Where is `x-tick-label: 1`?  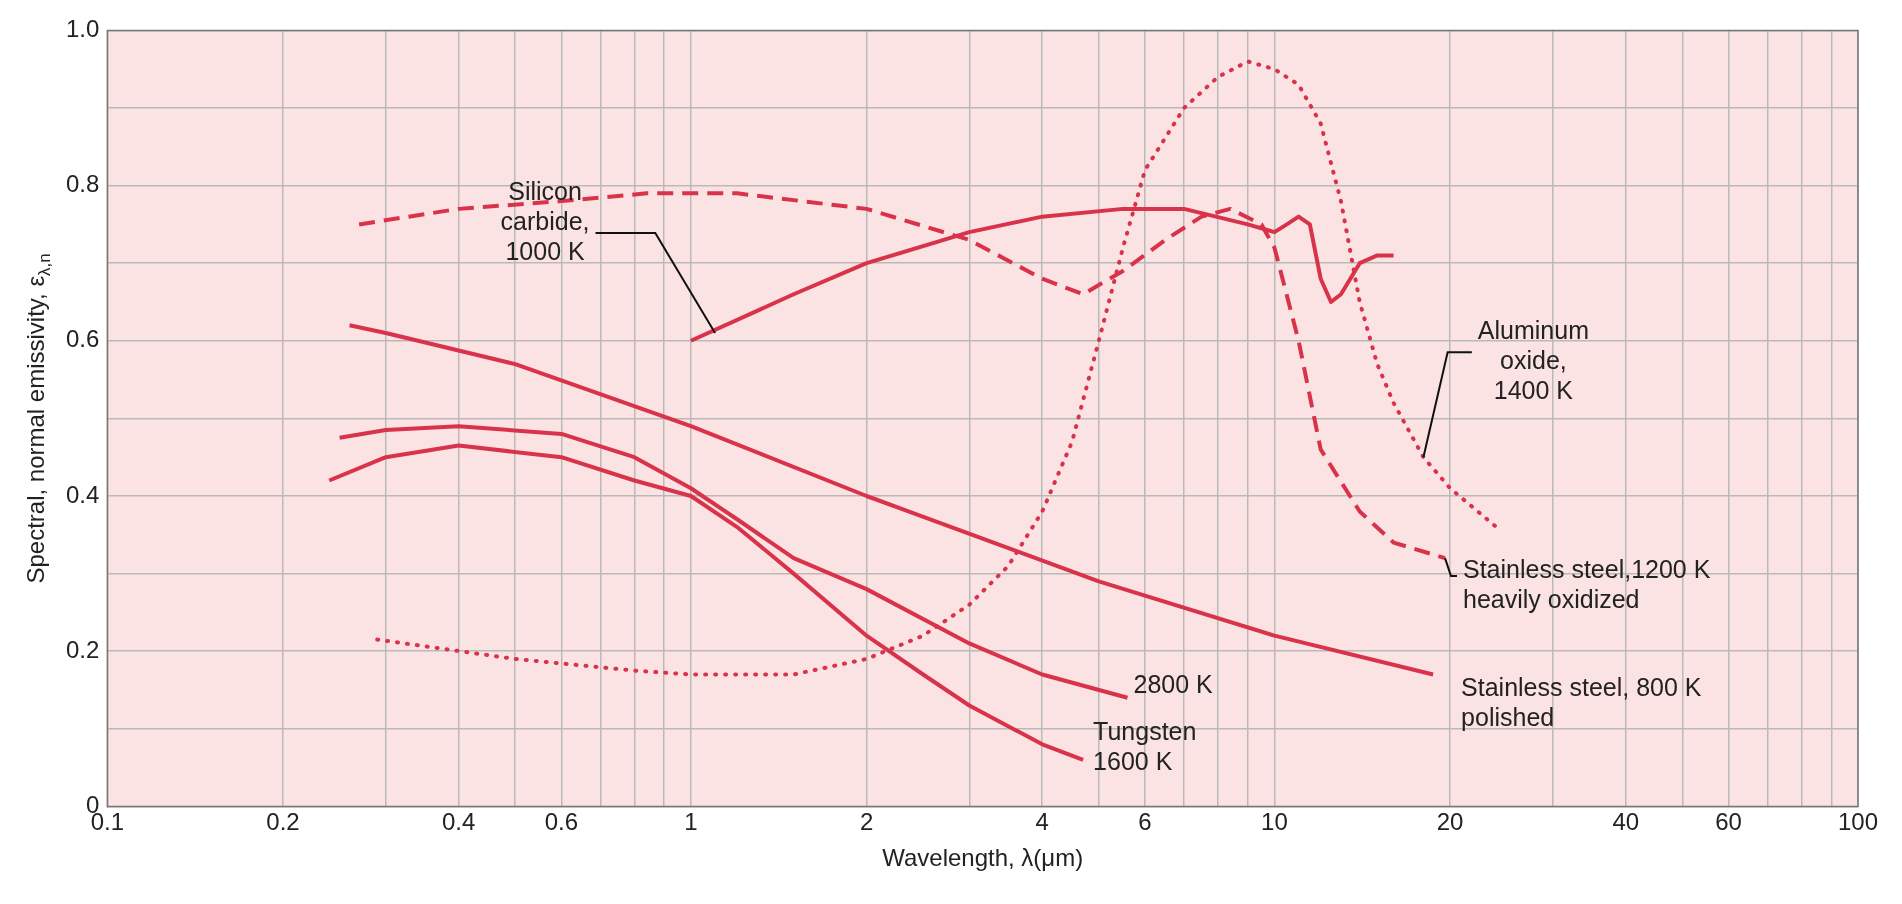 x-tick-label: 1 is located at coordinates (691, 822).